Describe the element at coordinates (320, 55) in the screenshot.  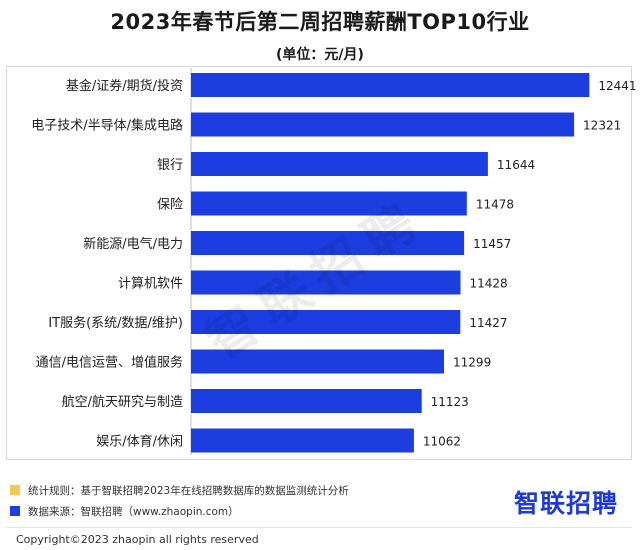
I see `unit-label: (单位：元/月)` at that location.